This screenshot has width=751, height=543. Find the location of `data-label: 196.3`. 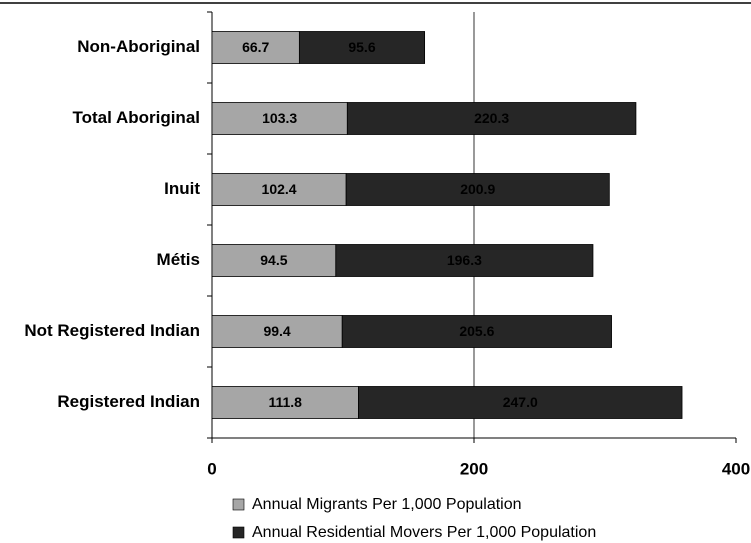

data-label: 196.3 is located at coordinates (464, 260).